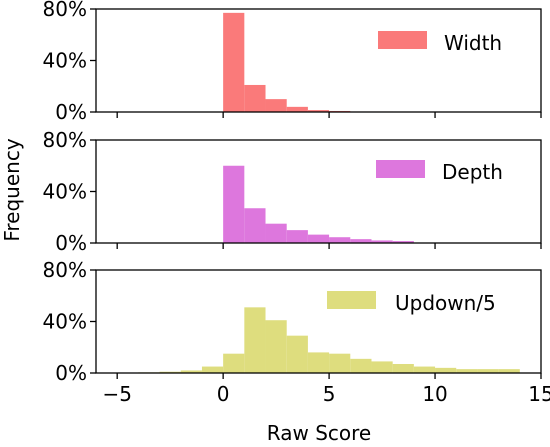  Describe the element at coordinates (434, 394) in the screenshot. I see `x-tick-label: 10` at that location.